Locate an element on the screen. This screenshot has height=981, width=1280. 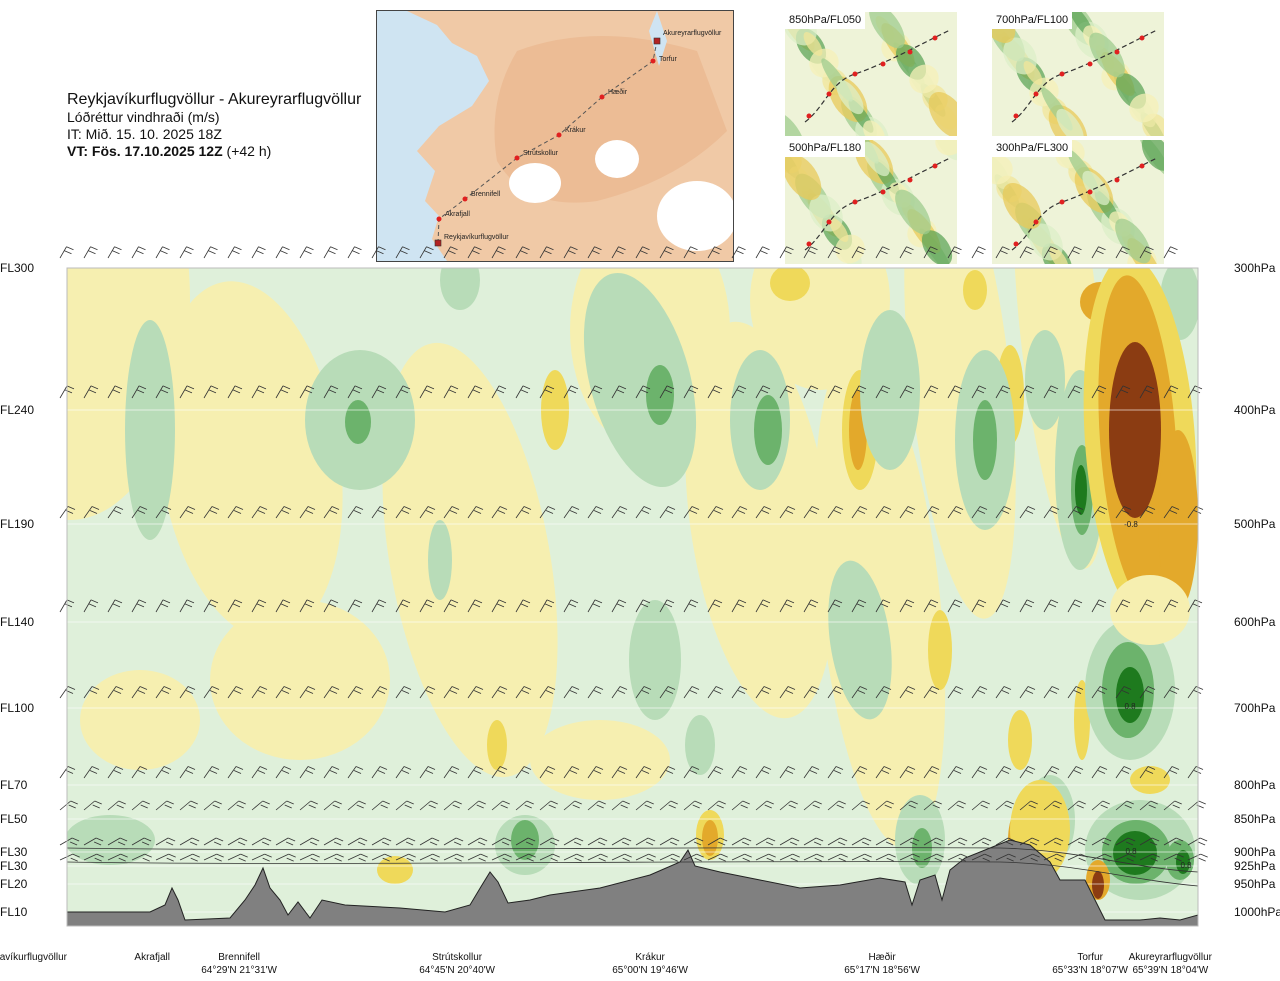
place-name: Hæðir is located at coordinates (882, 957).